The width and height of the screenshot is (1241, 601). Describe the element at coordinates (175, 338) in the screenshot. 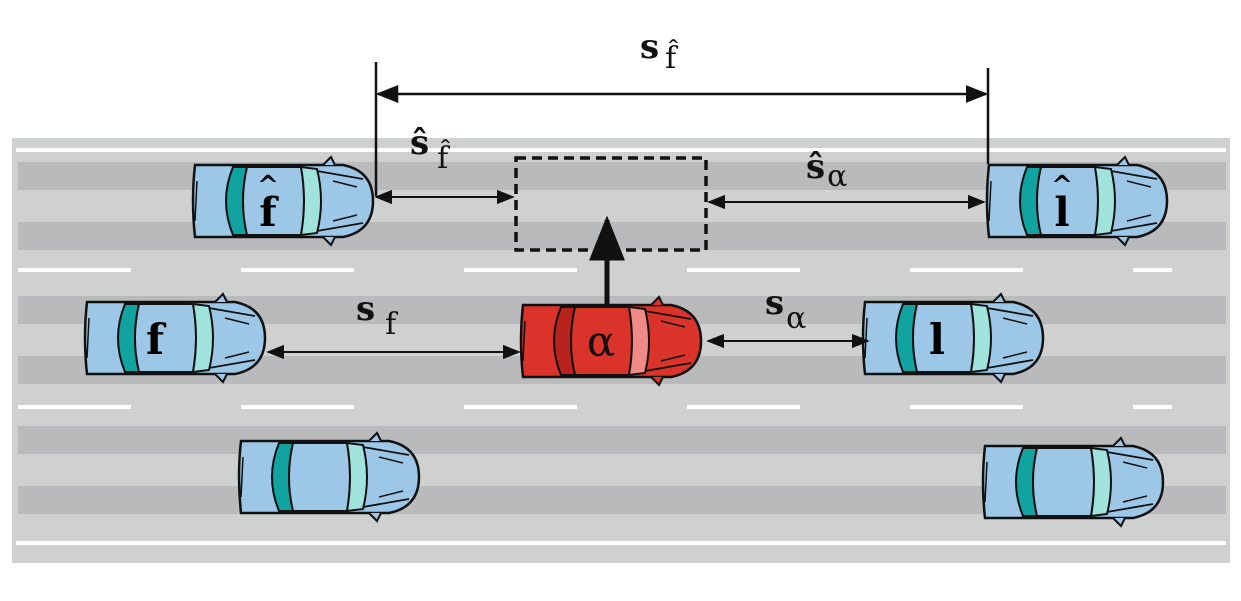

I see `current-follower-car` at that location.